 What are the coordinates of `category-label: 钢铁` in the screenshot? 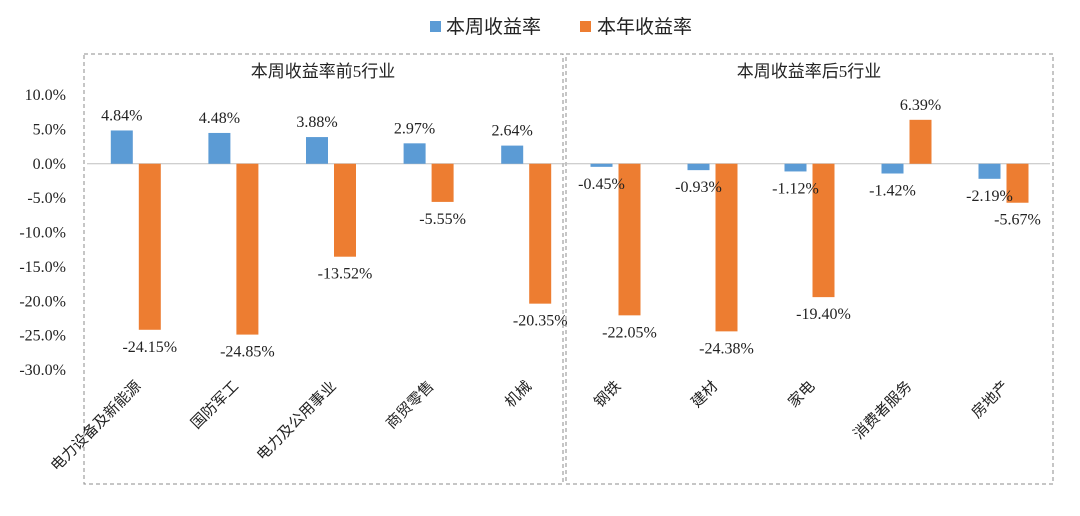 It's located at (607, 394).